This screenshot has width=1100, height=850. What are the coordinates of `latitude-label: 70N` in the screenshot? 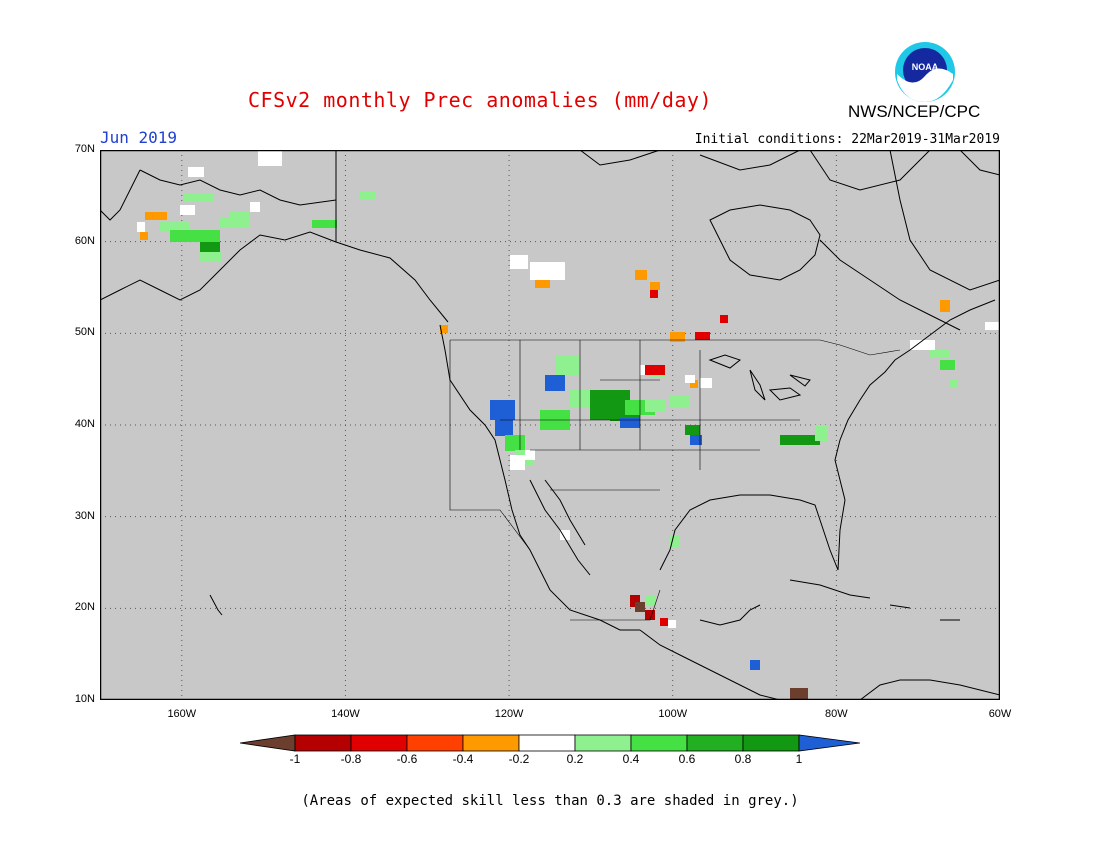 It's located at (84, 149).